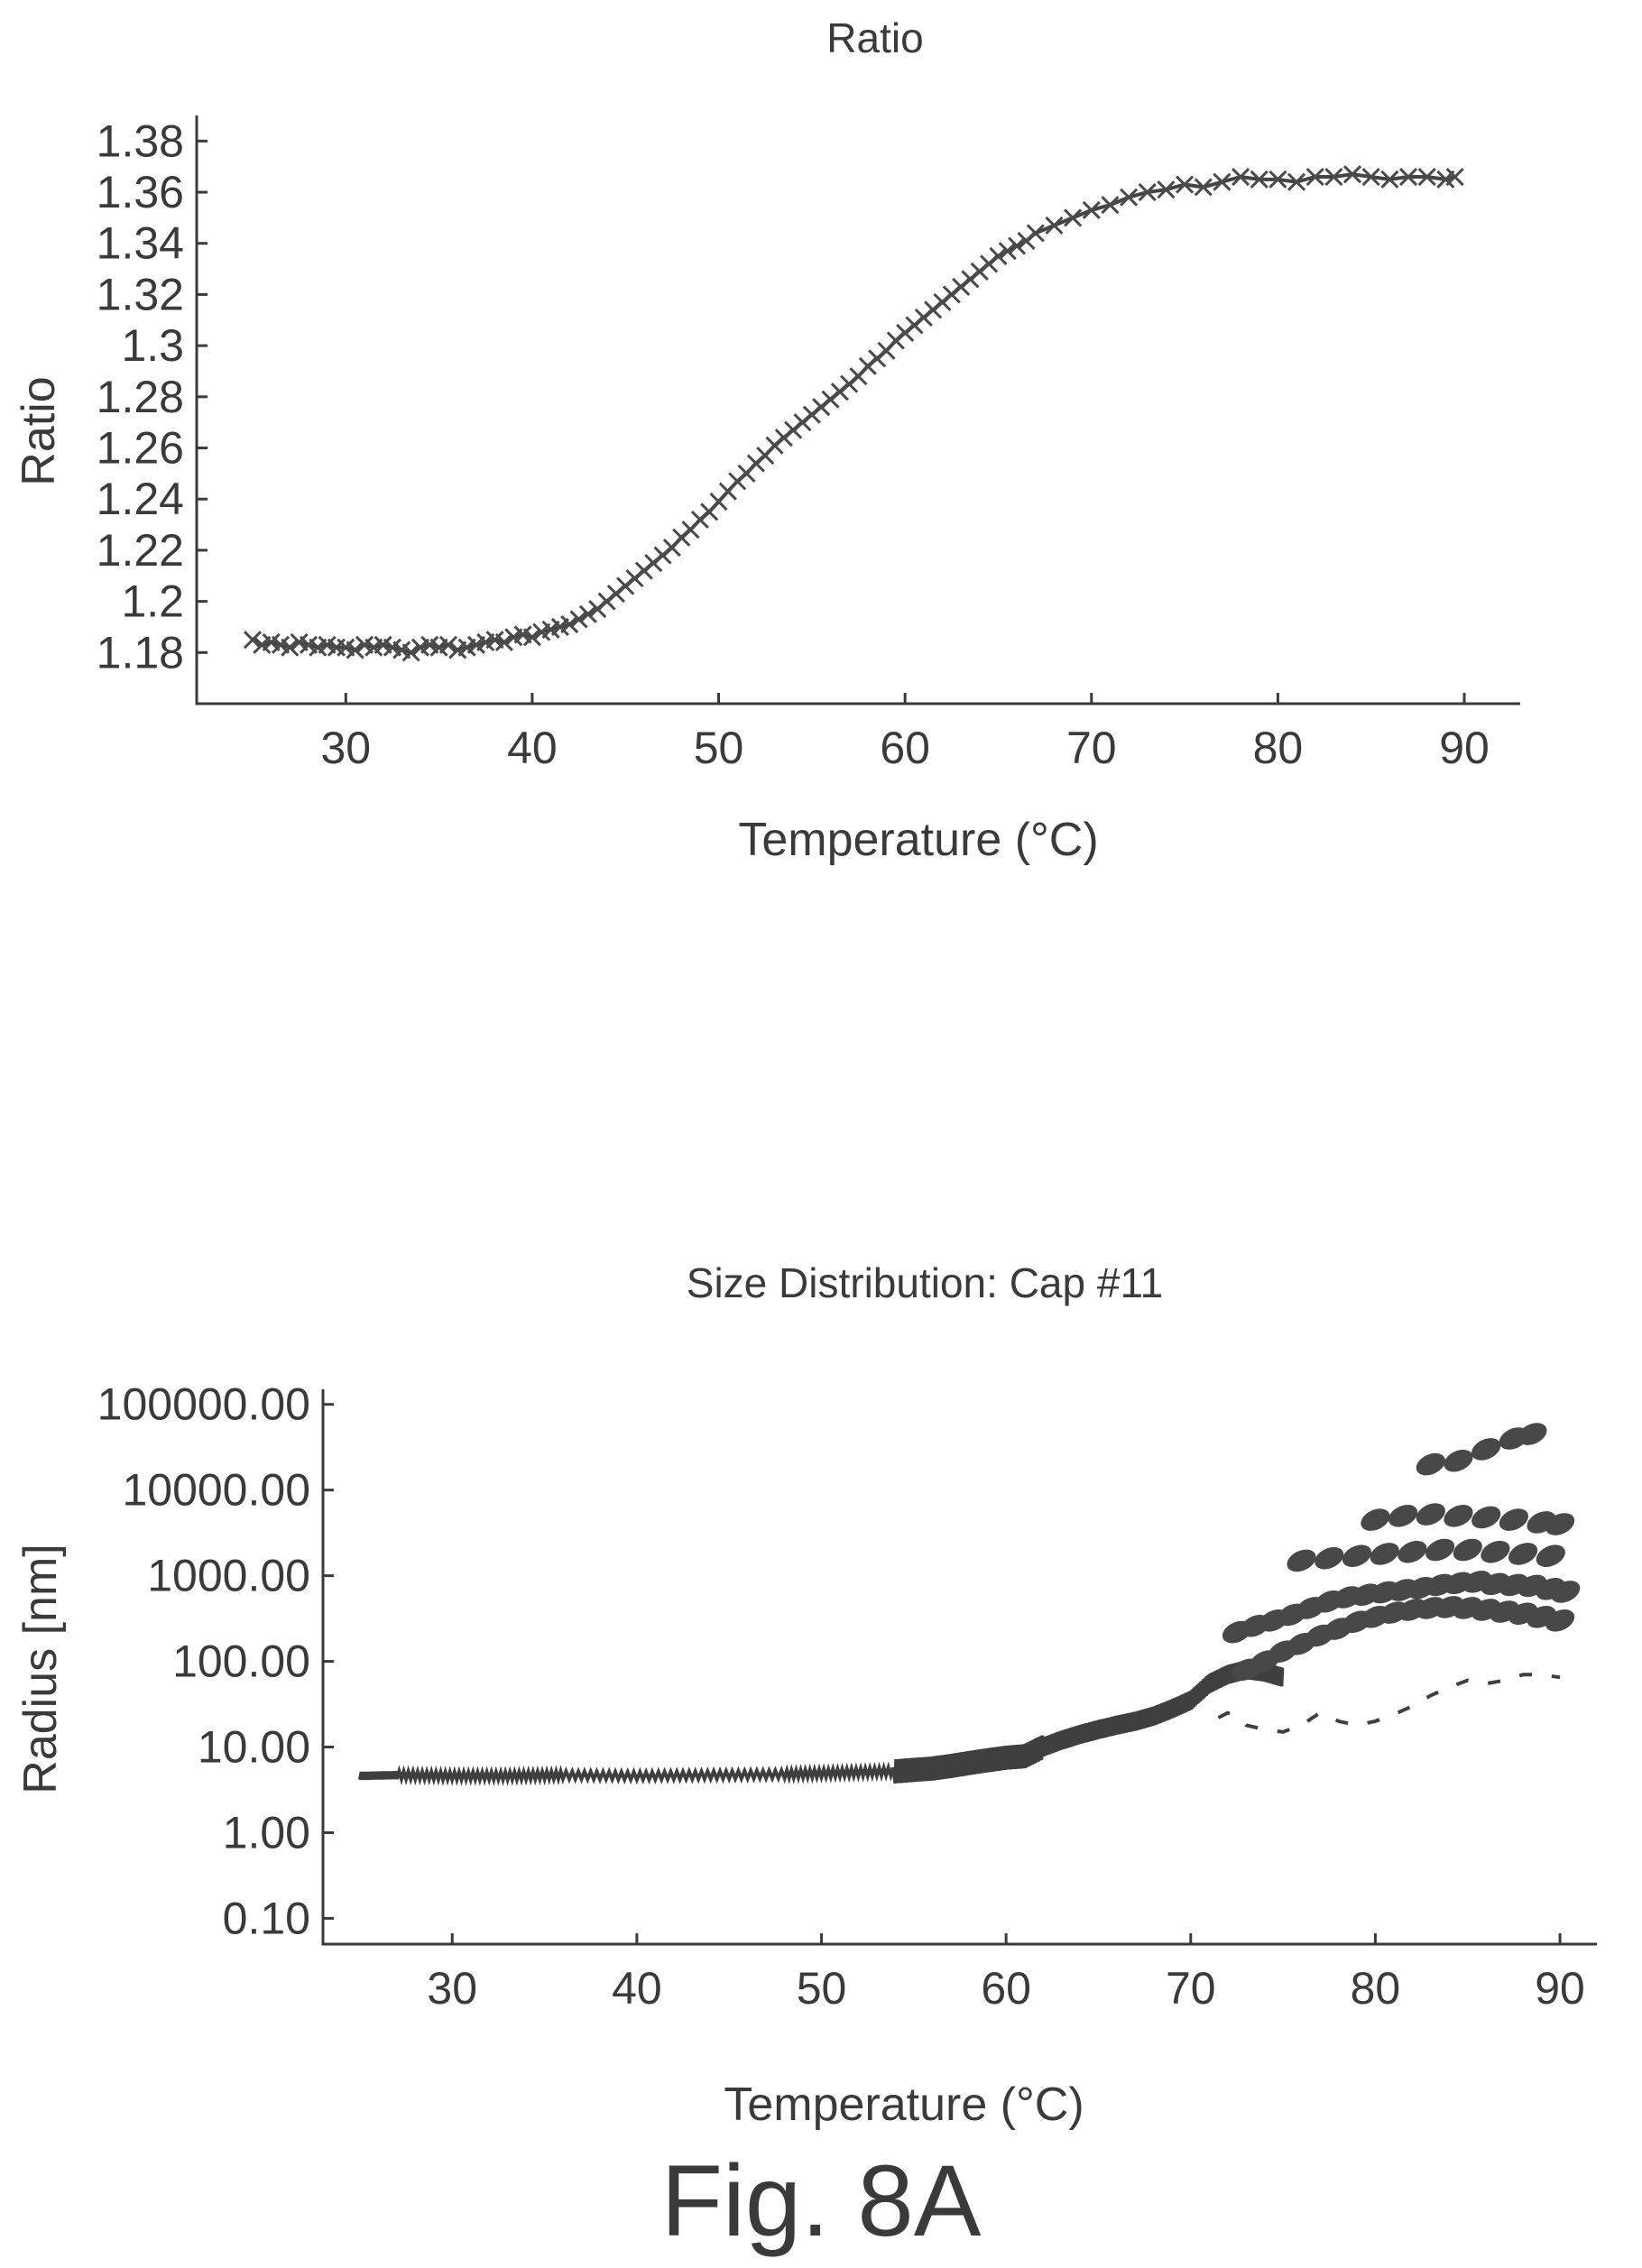  What do you see at coordinates (141, 550) in the screenshot?
I see `ratio-y-tick-label: 1.22` at bounding box center [141, 550].